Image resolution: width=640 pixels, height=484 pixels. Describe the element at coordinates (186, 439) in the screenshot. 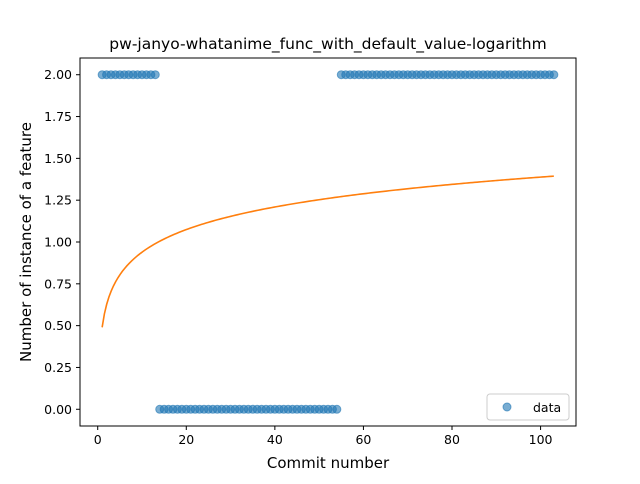

I see `x-tick-label: 20` at that location.